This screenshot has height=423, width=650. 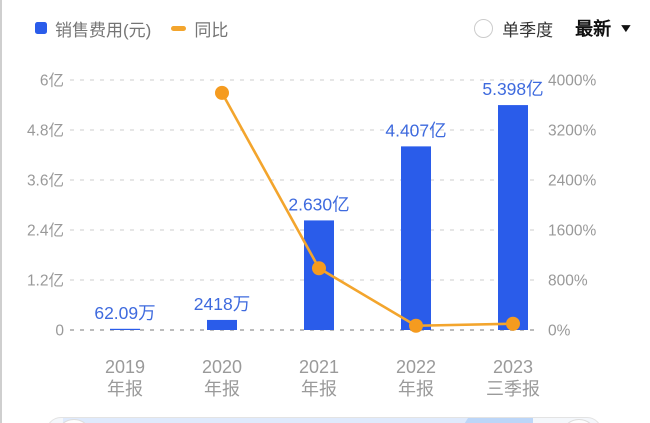 I want to click on bar-value-label: 5.398亿, so click(x=512, y=89).